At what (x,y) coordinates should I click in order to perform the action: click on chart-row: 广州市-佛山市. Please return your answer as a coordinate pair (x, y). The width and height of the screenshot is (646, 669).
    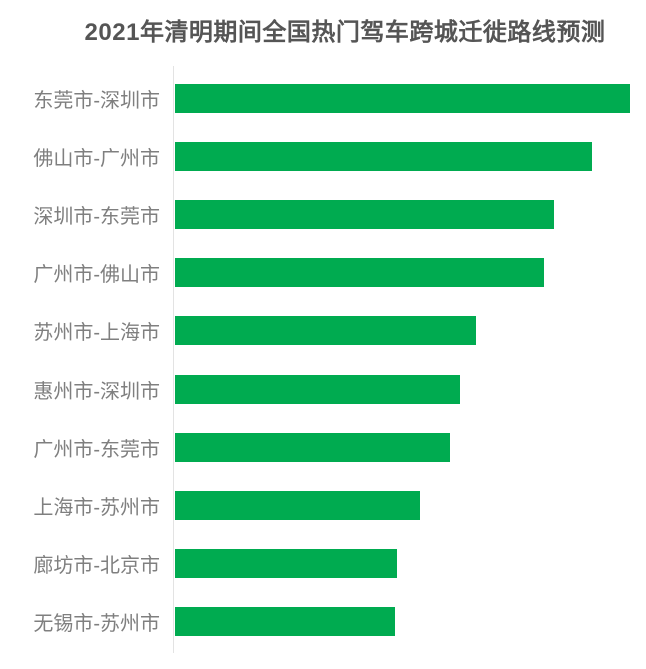
    Looking at the image, I should click on (323, 273).